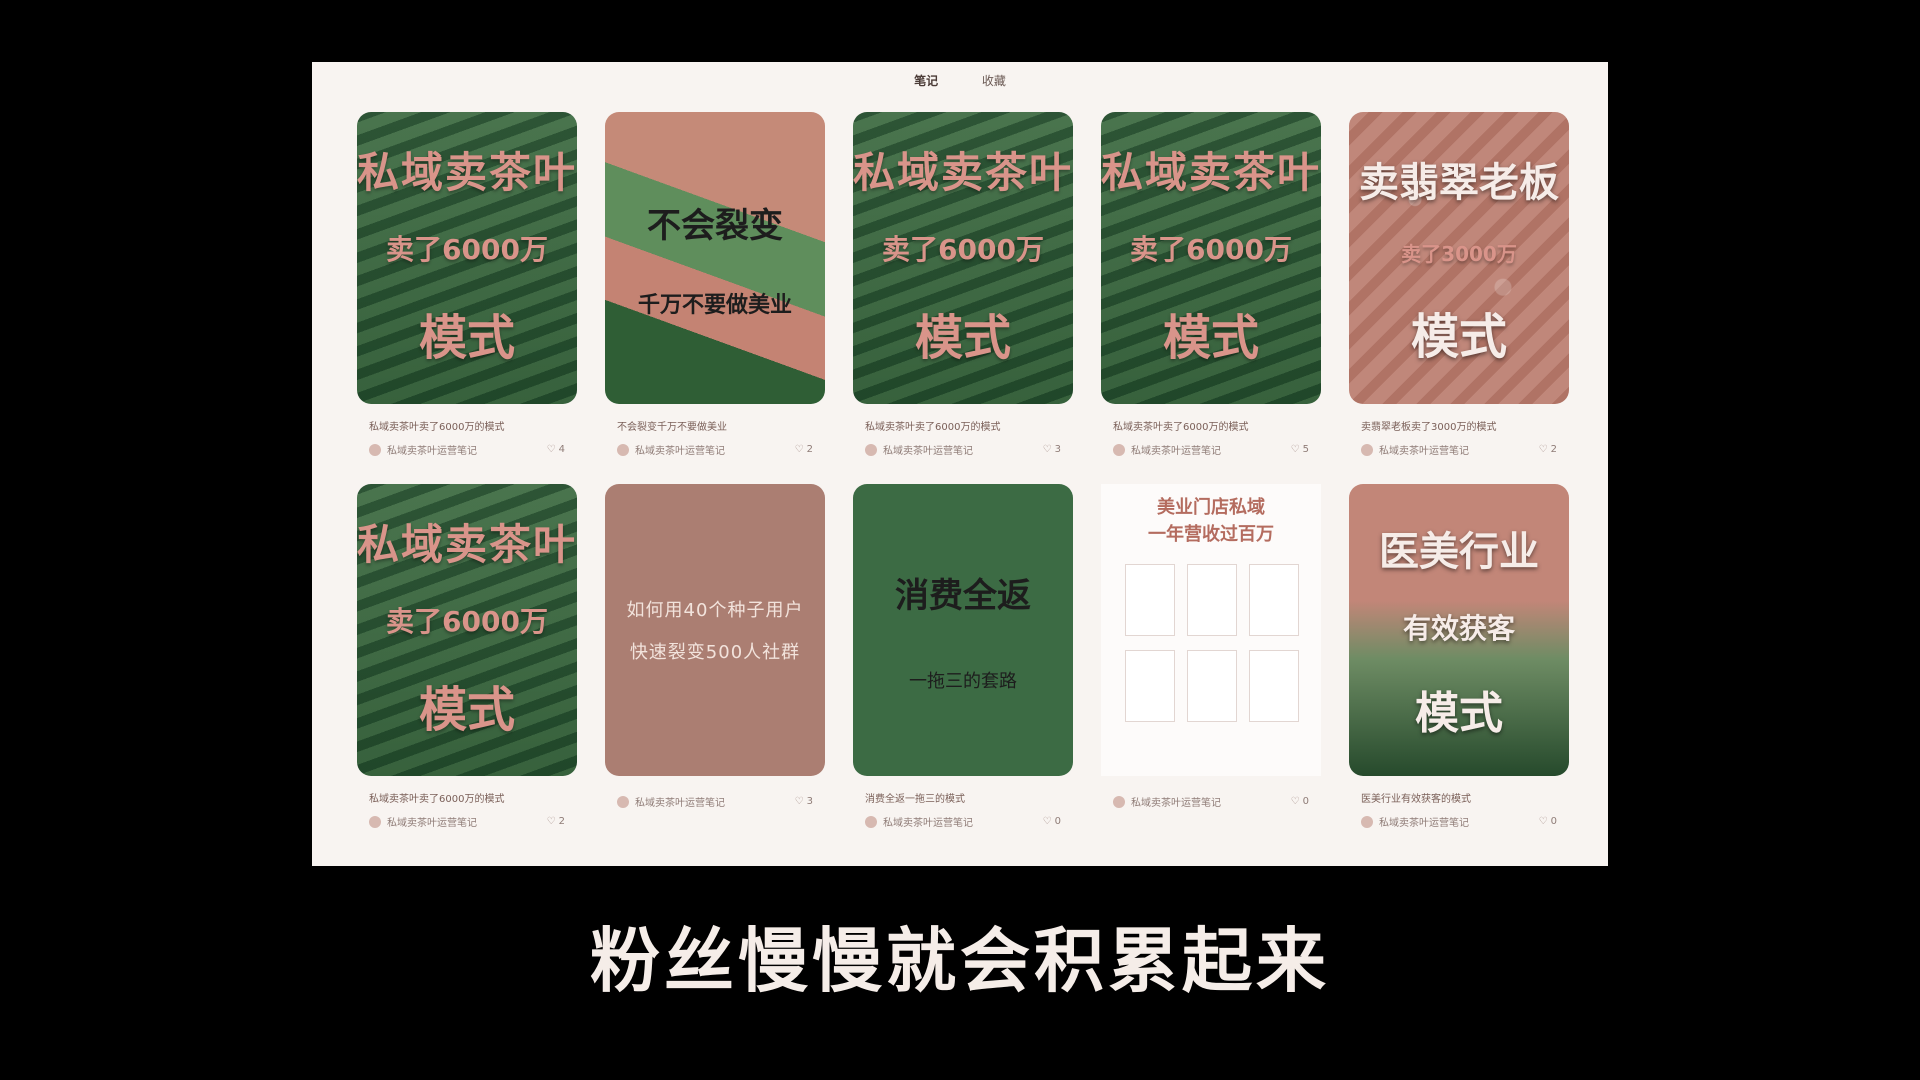 The width and height of the screenshot is (1920, 1080). I want to click on cover-text: 一年营收过百万, so click(1211, 534).